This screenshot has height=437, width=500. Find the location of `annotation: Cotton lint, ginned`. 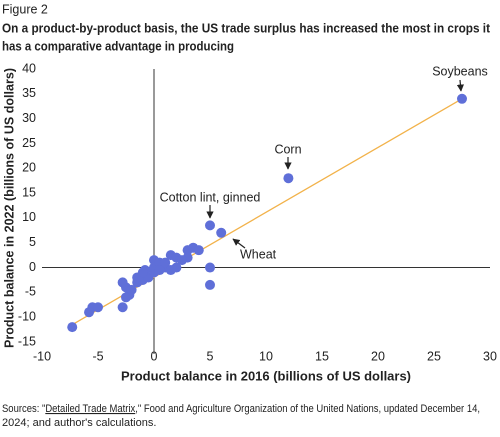

annotation: Cotton lint, ginned is located at coordinates (210, 197).